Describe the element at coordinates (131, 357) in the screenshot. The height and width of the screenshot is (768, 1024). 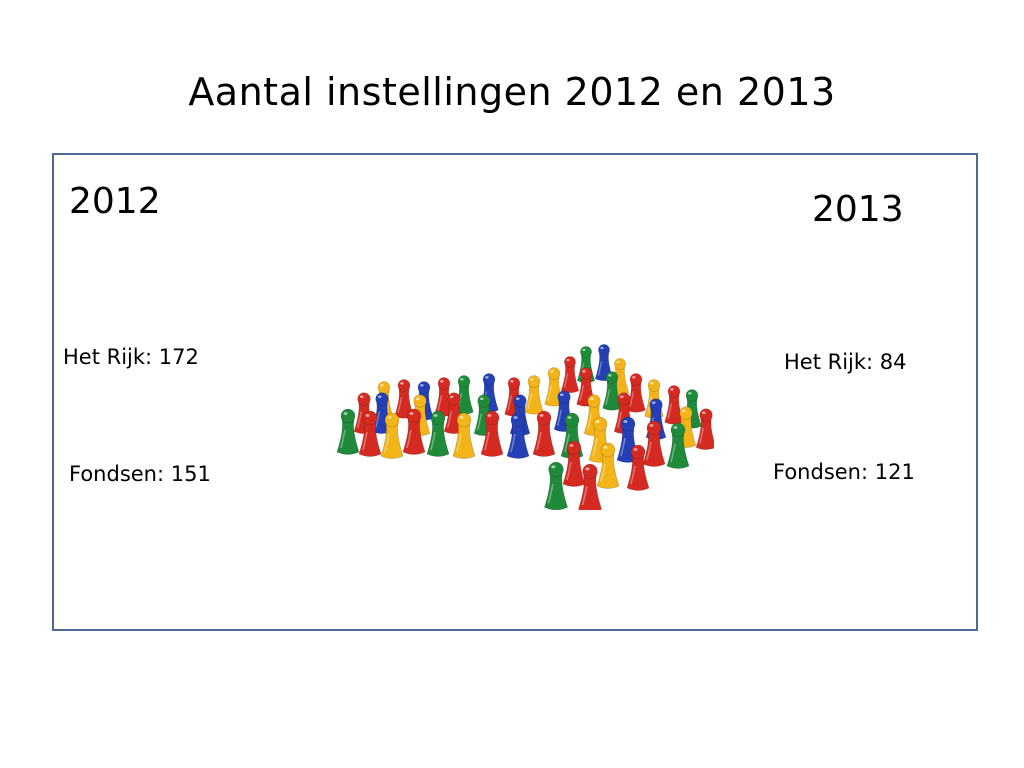
I see `rijk-2012-text: Het Rijk: 172` at that location.